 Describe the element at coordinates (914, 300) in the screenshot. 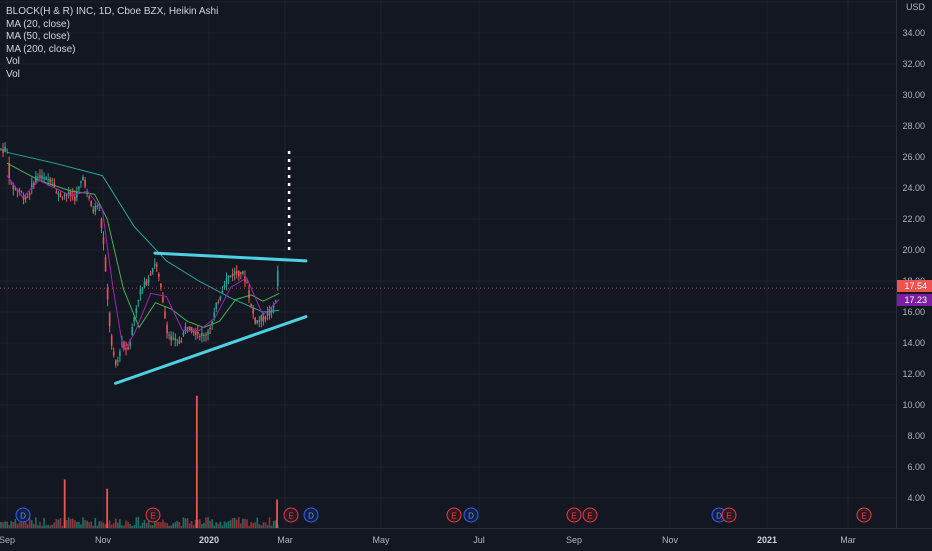

I see `ma-price-badge: 17.23` at that location.